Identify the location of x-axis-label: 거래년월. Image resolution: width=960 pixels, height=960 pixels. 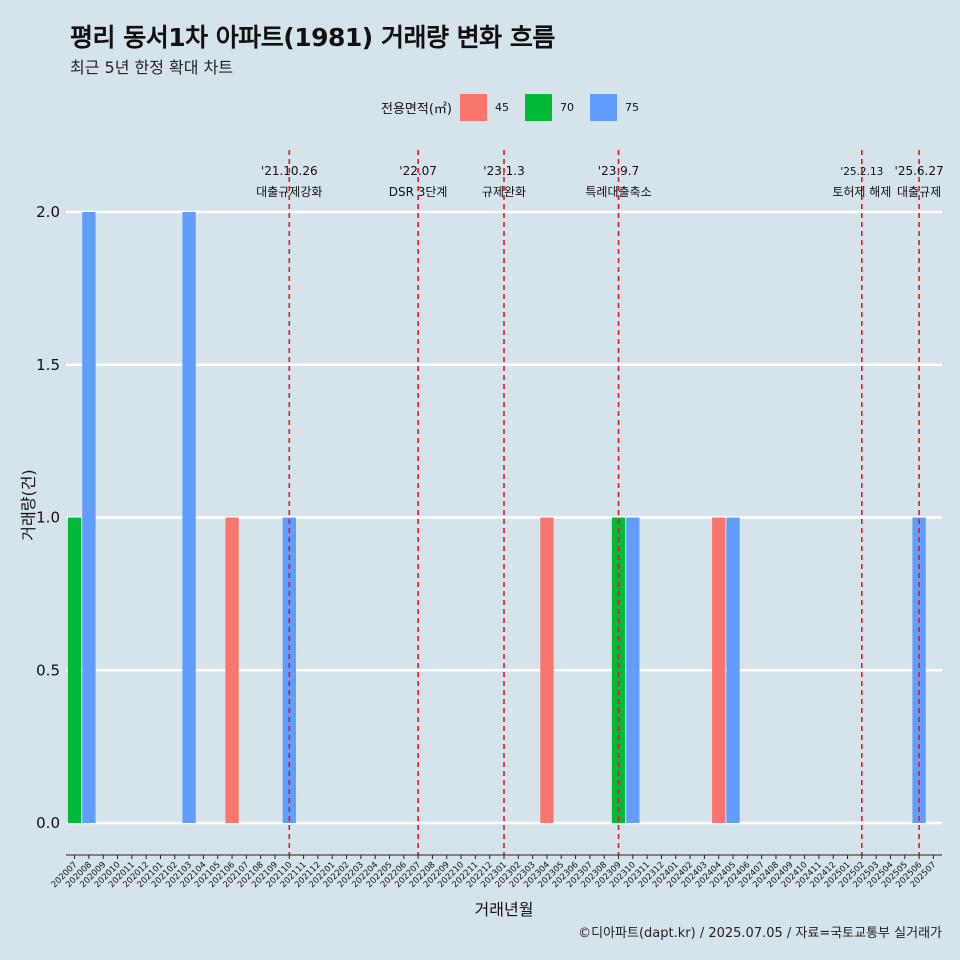
(504, 909).